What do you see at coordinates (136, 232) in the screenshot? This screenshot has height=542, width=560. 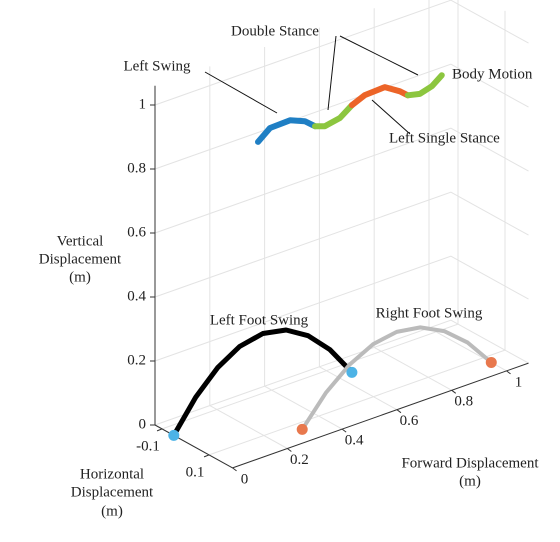 I see `z-tick-label: 0.6` at bounding box center [136, 232].